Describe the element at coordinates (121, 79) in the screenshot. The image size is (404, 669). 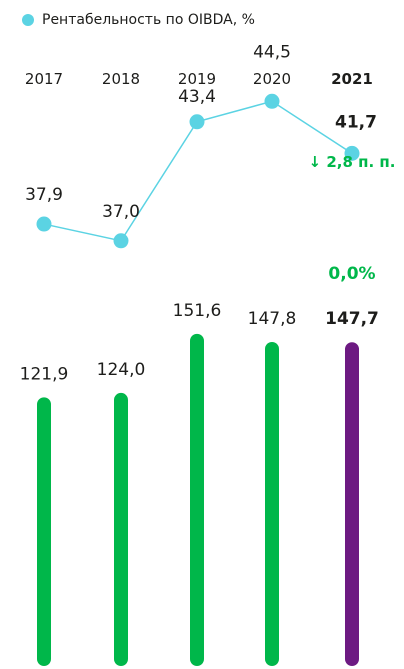
I see `x-tick-label-2018: 2018` at that location.